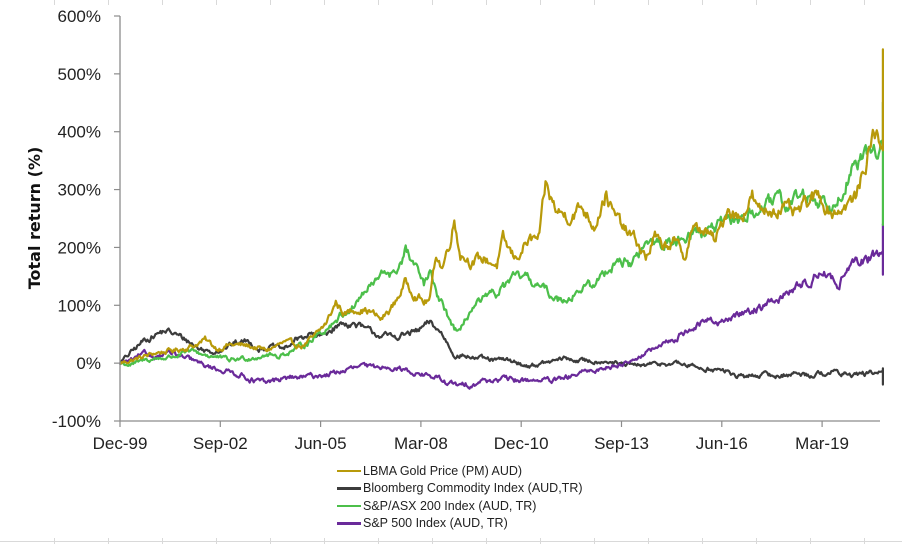 The image size is (902, 544). Describe the element at coordinates (421, 443) in the screenshot. I see `x-tick-label: Mar-08` at that location.